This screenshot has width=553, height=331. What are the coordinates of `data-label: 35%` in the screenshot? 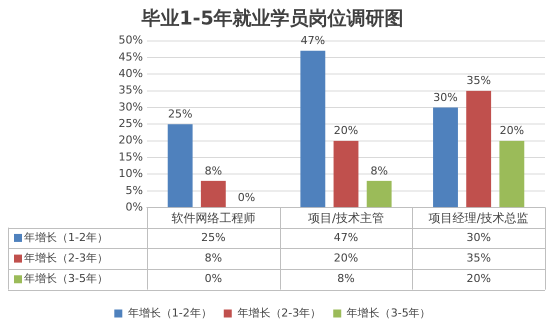 It's located at (478, 257).